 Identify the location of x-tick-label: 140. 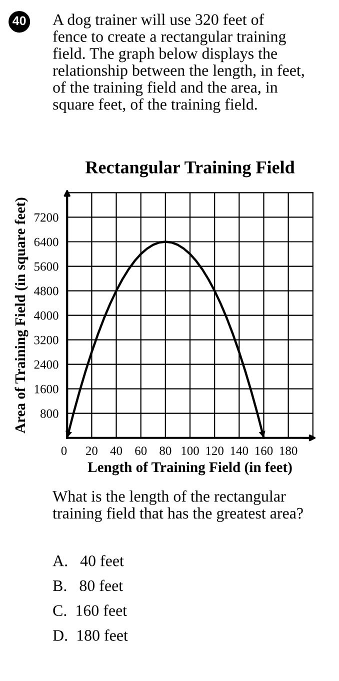
(239, 451).